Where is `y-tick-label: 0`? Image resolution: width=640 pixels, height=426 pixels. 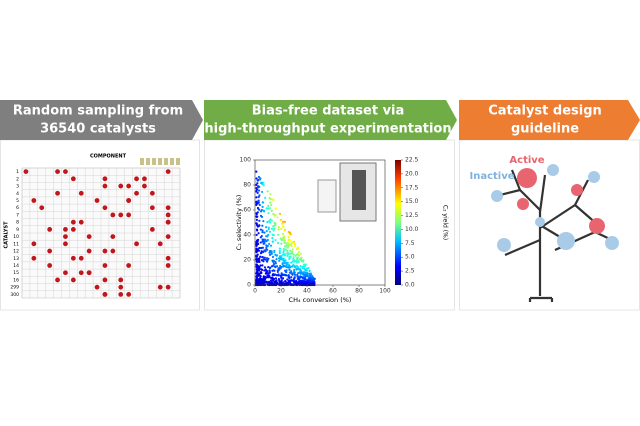 y-tick-label: 0 is located at coordinates (249, 285).